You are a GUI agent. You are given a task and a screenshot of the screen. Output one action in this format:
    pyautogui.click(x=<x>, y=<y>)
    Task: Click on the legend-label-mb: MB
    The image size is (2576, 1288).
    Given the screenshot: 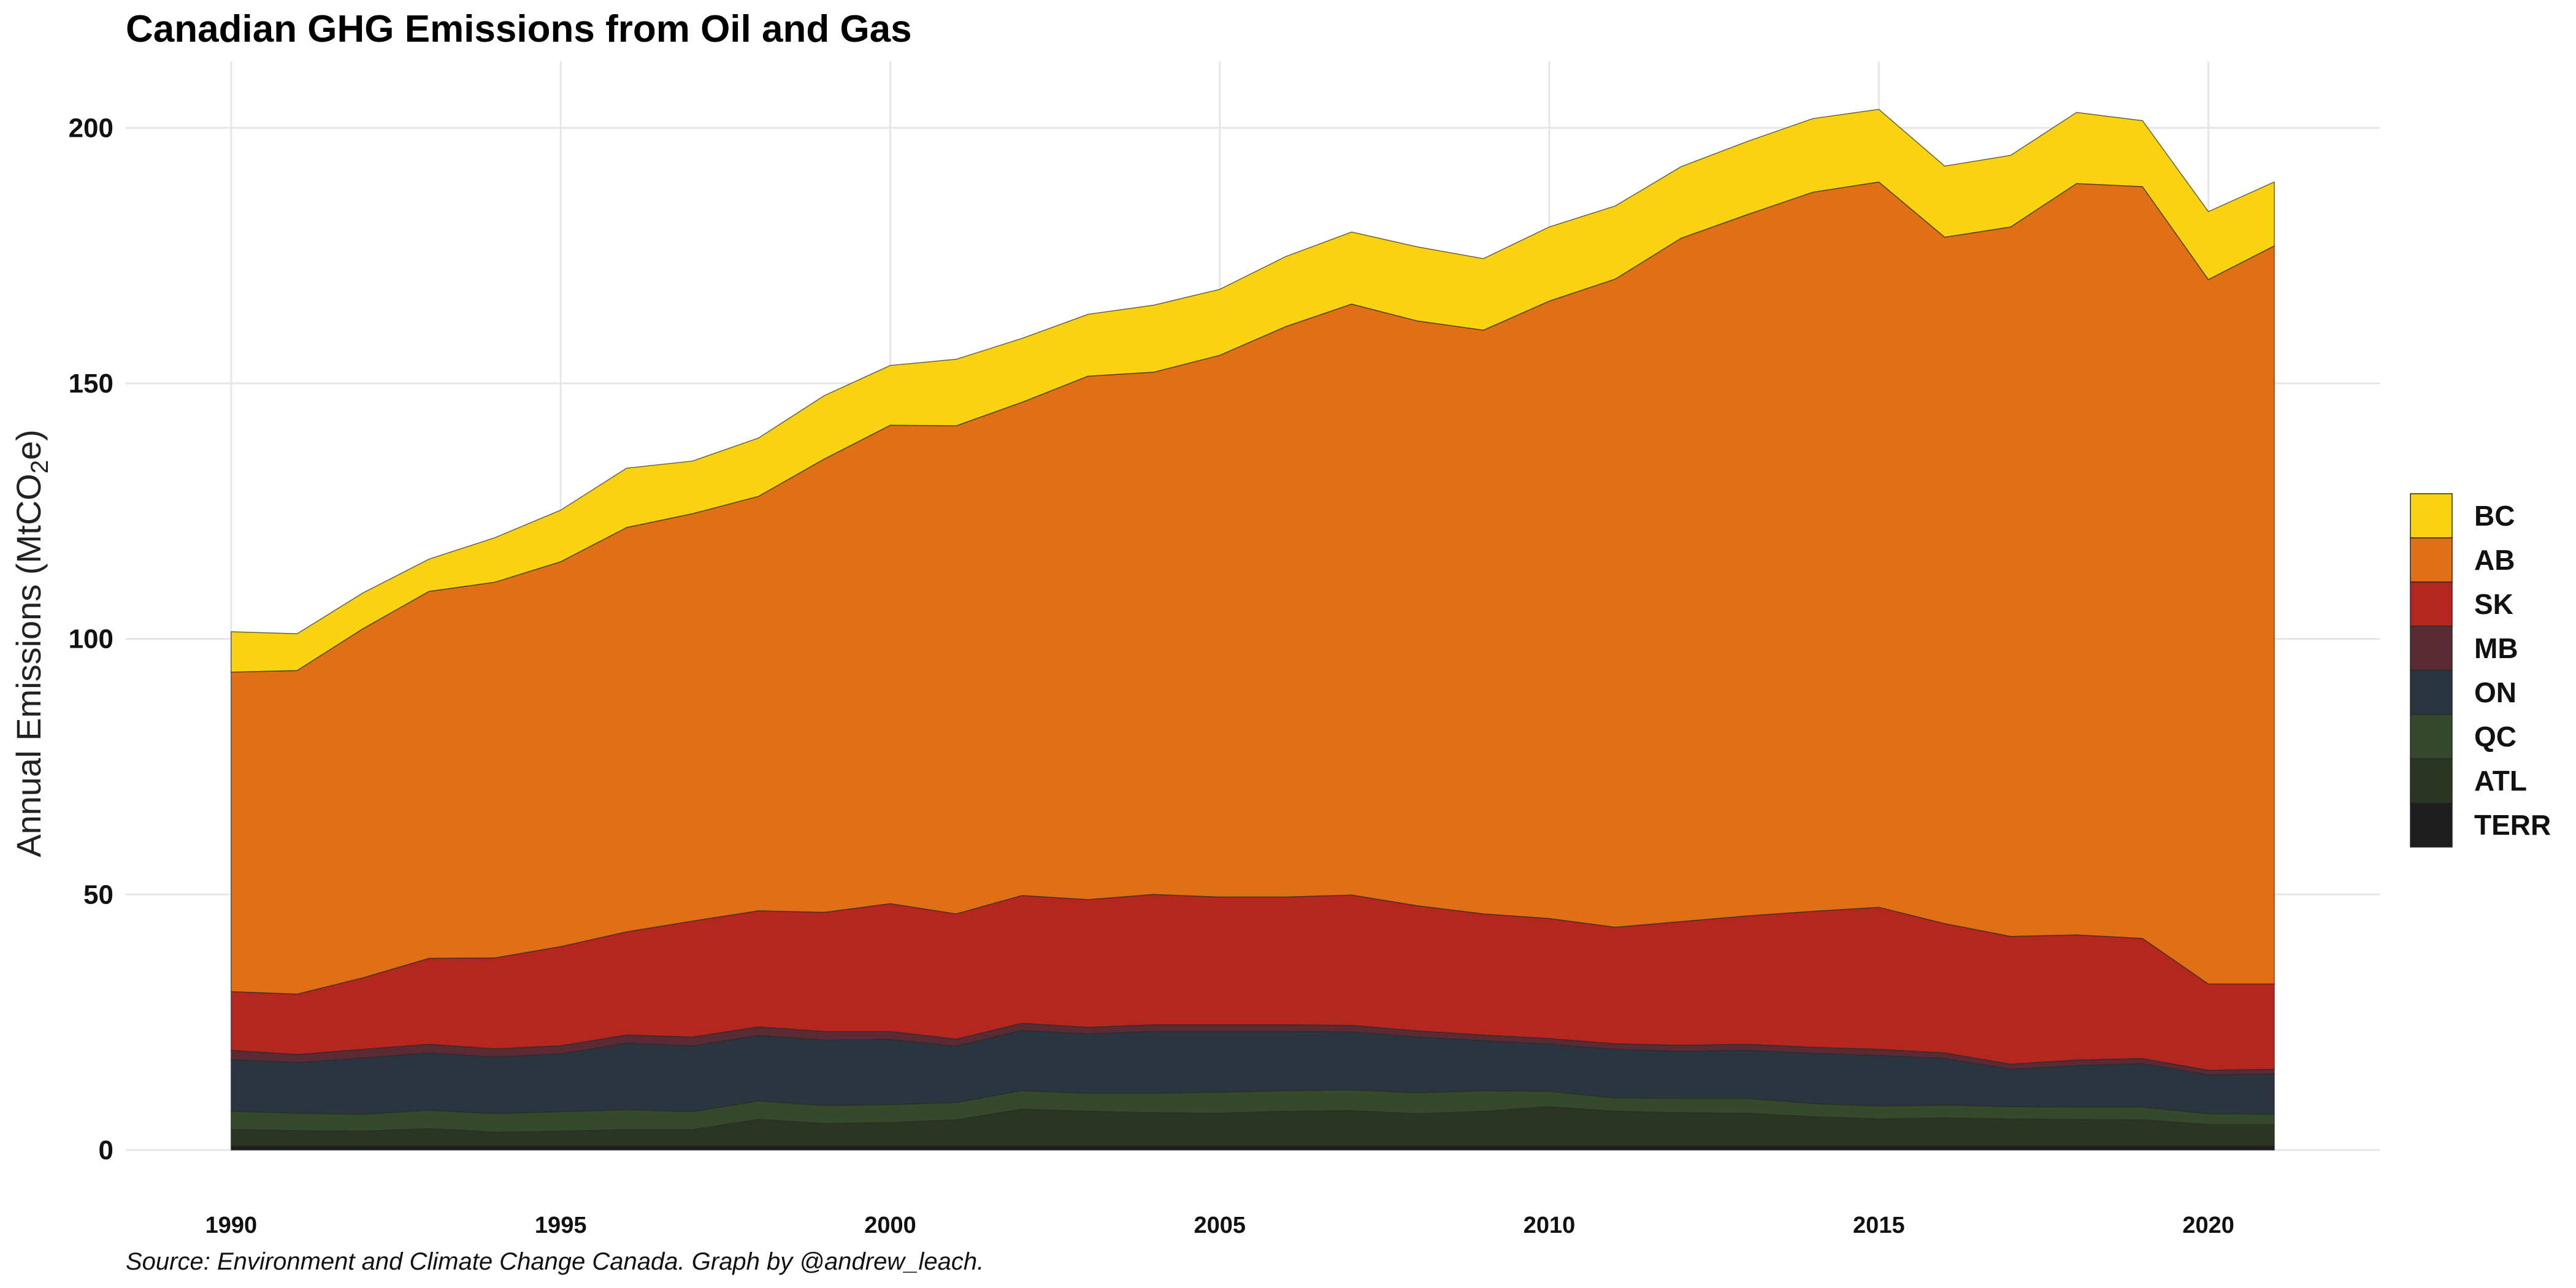 What is the action you would take?
    pyautogui.click(x=2496, y=648)
    